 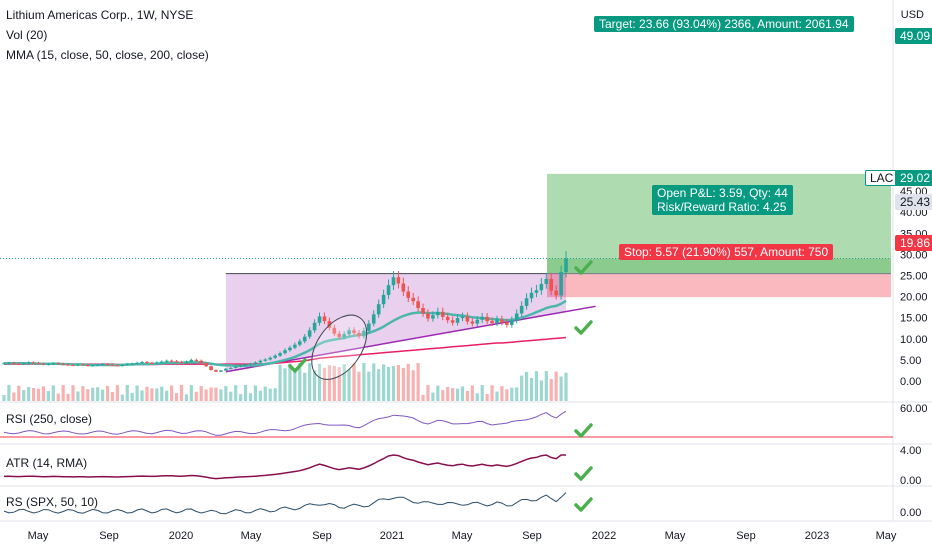 I want to click on risk-reward-label: Risk/Reward Ratio: 4.25, so click(x=722, y=207).